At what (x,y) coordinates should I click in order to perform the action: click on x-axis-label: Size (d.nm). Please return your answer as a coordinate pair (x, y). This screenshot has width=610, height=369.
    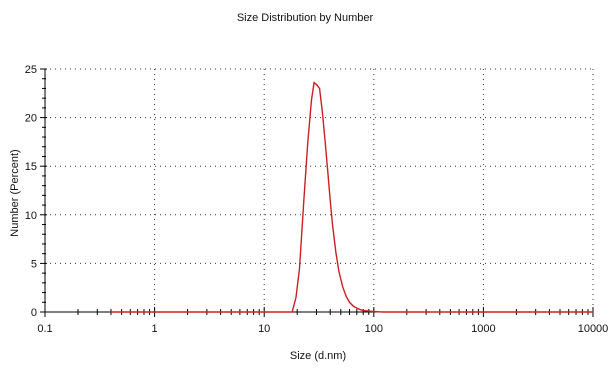
    Looking at the image, I should click on (318, 356).